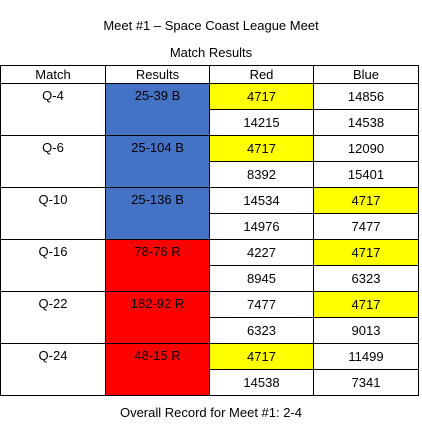  Describe the element at coordinates (366, 96) in the screenshot. I see `blue-team-number: 14856` at that location.